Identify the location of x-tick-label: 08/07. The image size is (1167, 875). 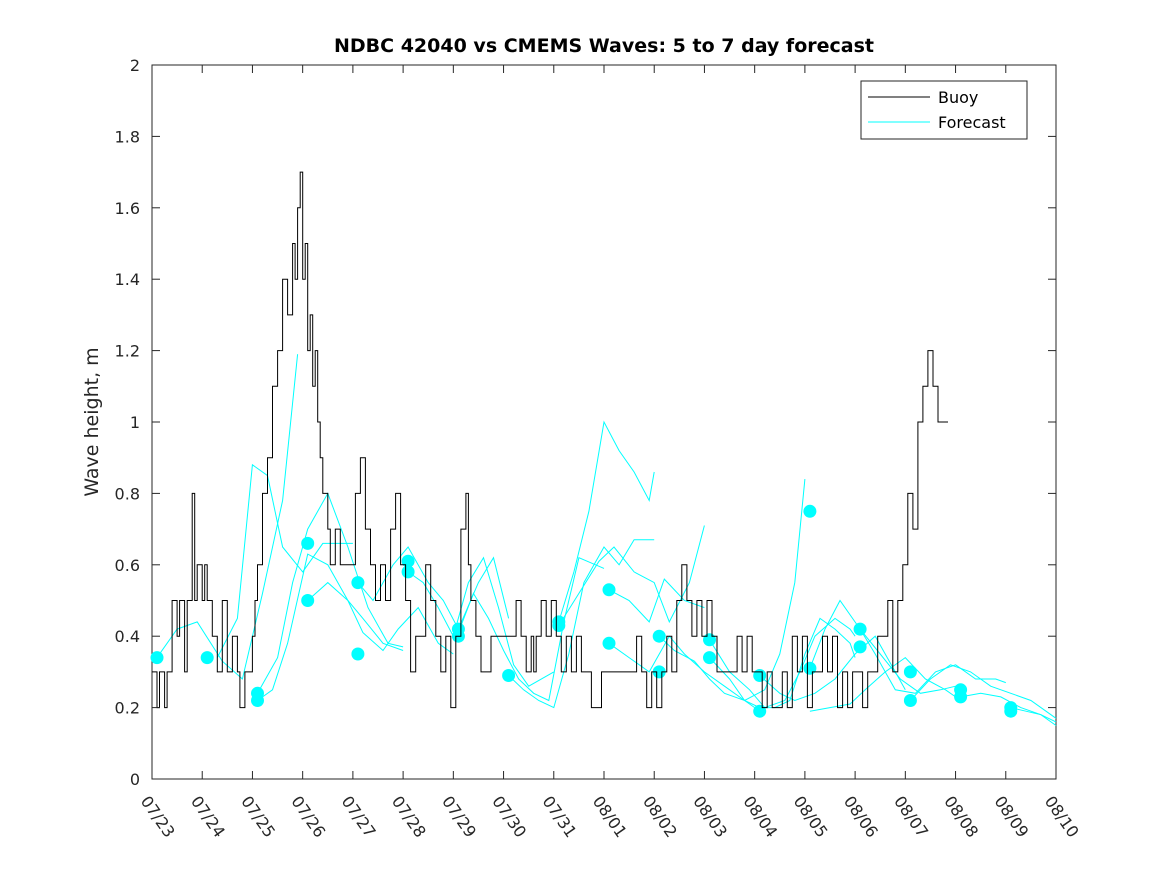
(911, 816).